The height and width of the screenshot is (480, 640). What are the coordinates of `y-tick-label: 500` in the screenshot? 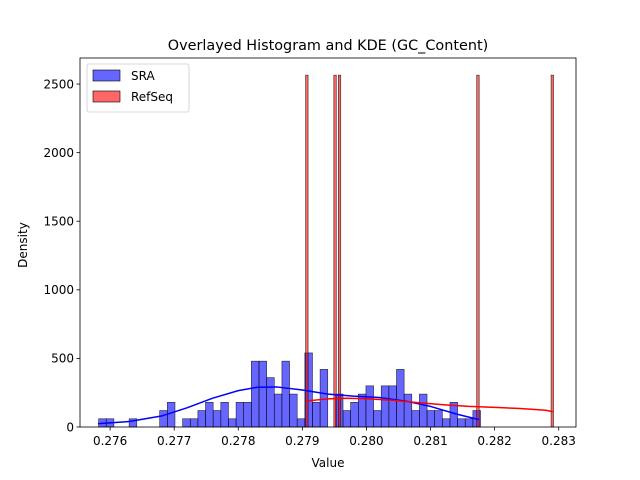 It's located at (62, 359).